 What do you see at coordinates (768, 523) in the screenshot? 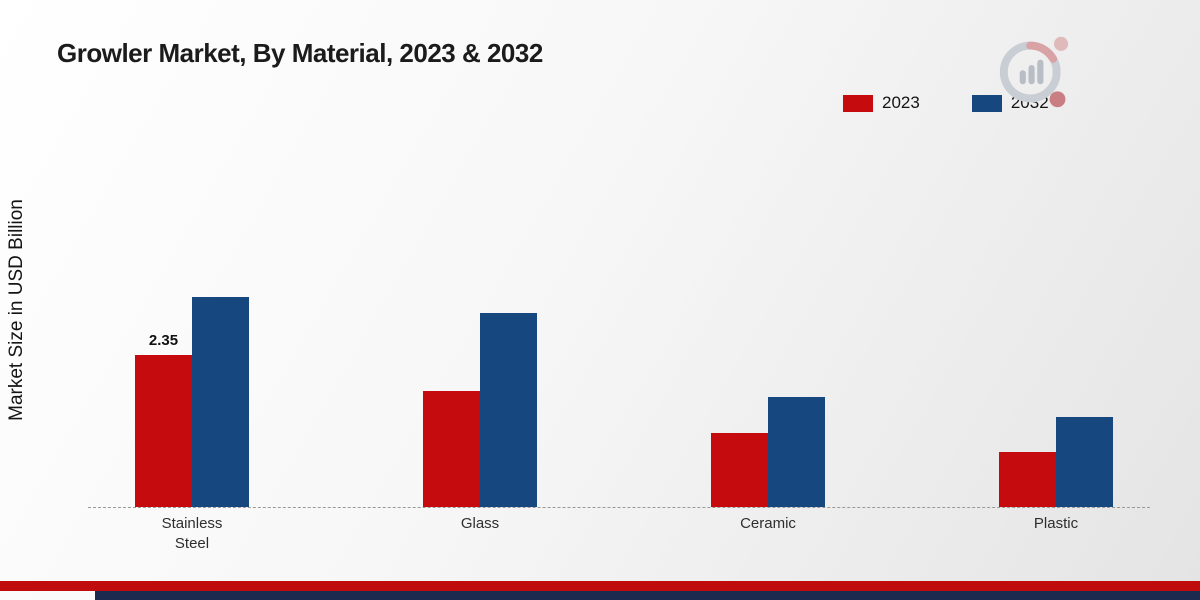
I see `category-label-ceramic: Ceramic` at bounding box center [768, 523].